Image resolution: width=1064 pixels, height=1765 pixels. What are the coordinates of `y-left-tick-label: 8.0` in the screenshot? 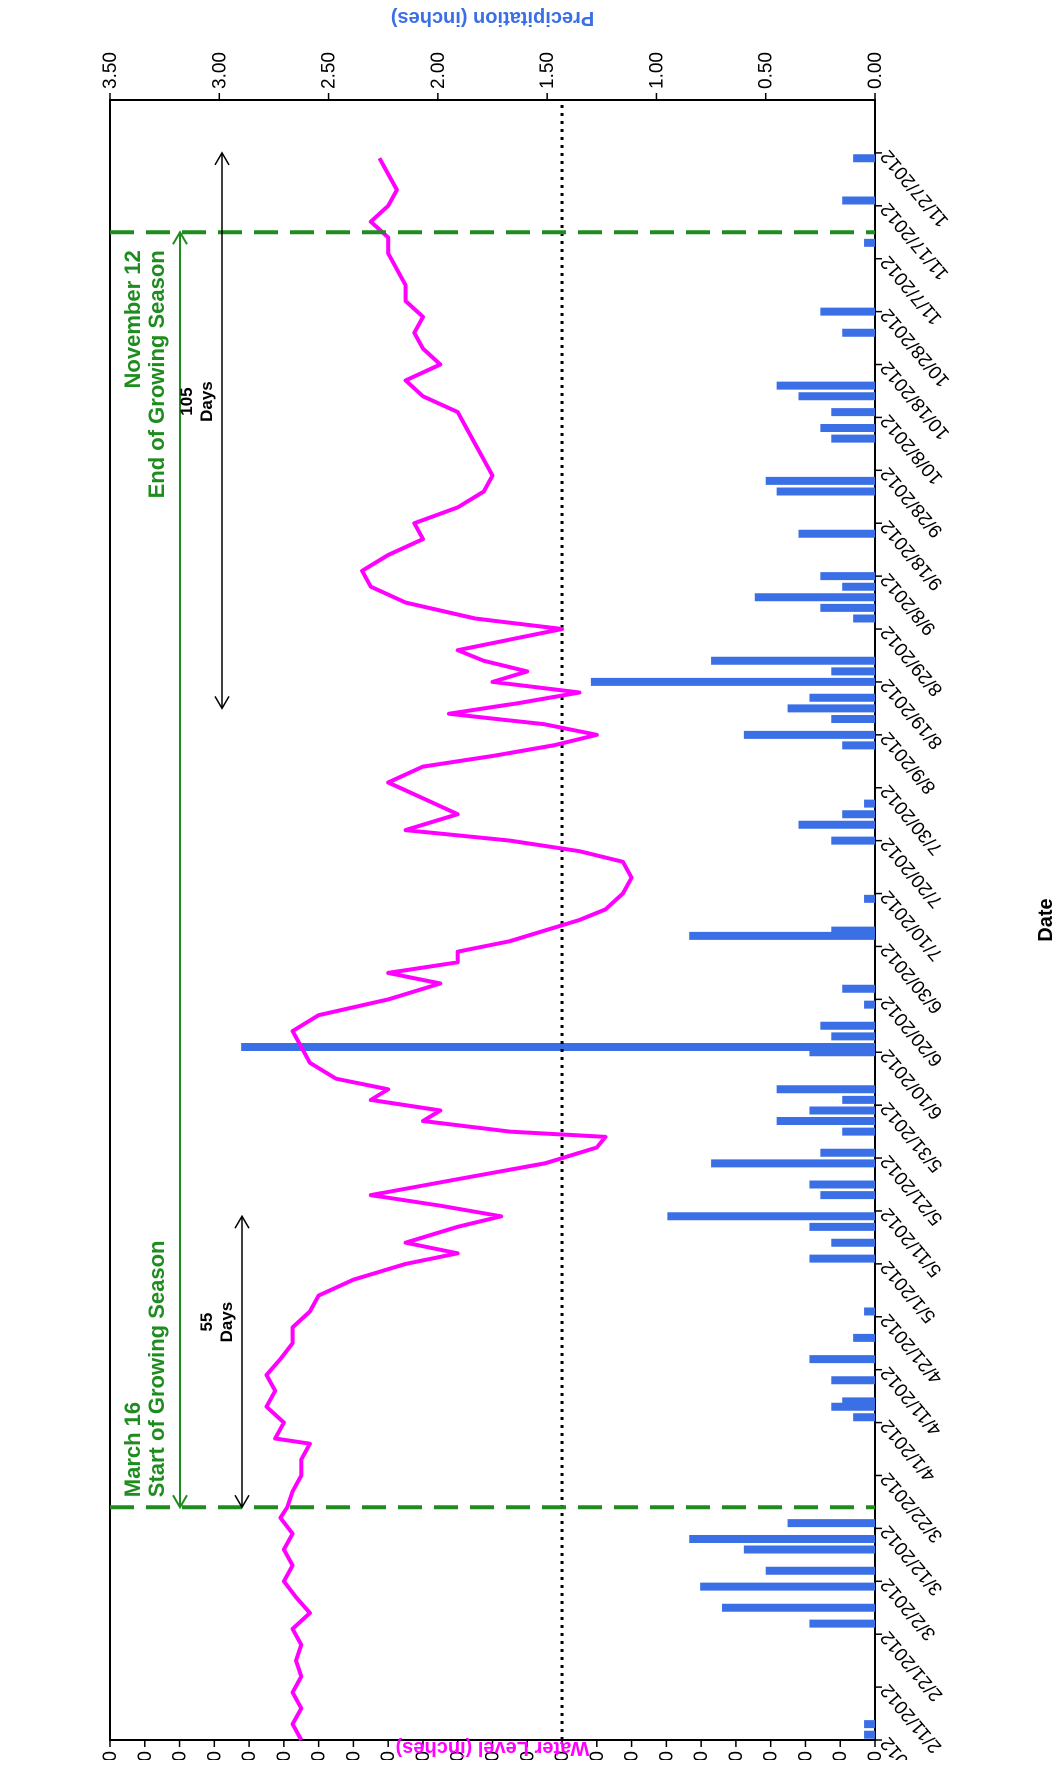 It's located at (214, 1755).